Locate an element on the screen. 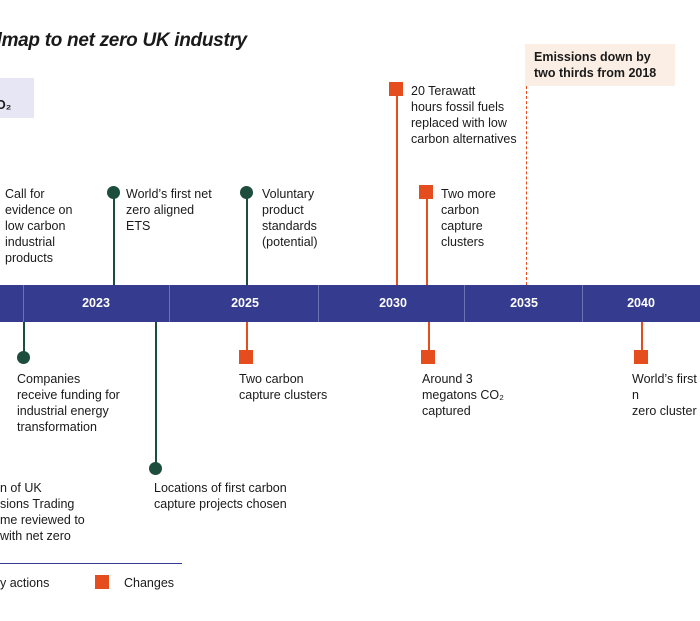 The height and width of the screenshot is (621, 700). two-more-clusters-label: Two more carbon capture clusters is located at coordinates (468, 218).